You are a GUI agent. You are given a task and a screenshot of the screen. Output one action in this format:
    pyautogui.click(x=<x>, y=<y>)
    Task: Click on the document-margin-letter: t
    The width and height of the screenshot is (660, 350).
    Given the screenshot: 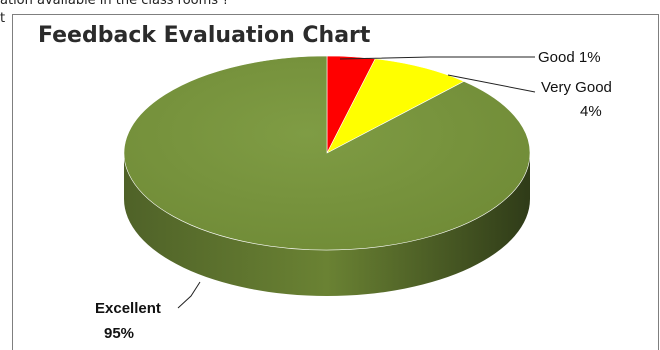 What is the action you would take?
    pyautogui.click(x=3, y=18)
    